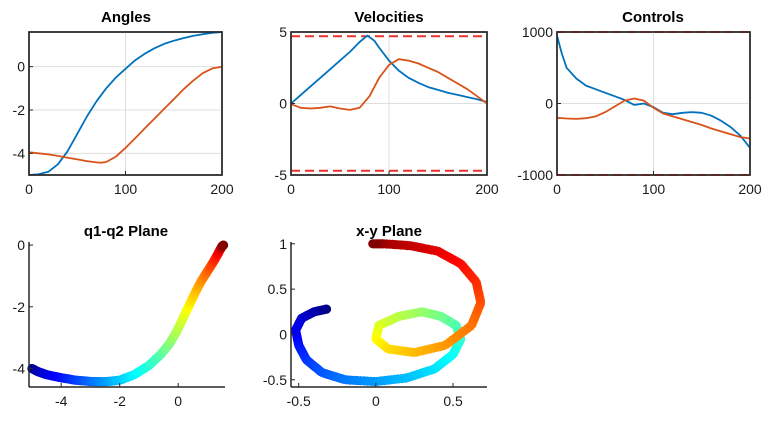  I want to click on controls-xtick-label: 0, so click(557, 189).